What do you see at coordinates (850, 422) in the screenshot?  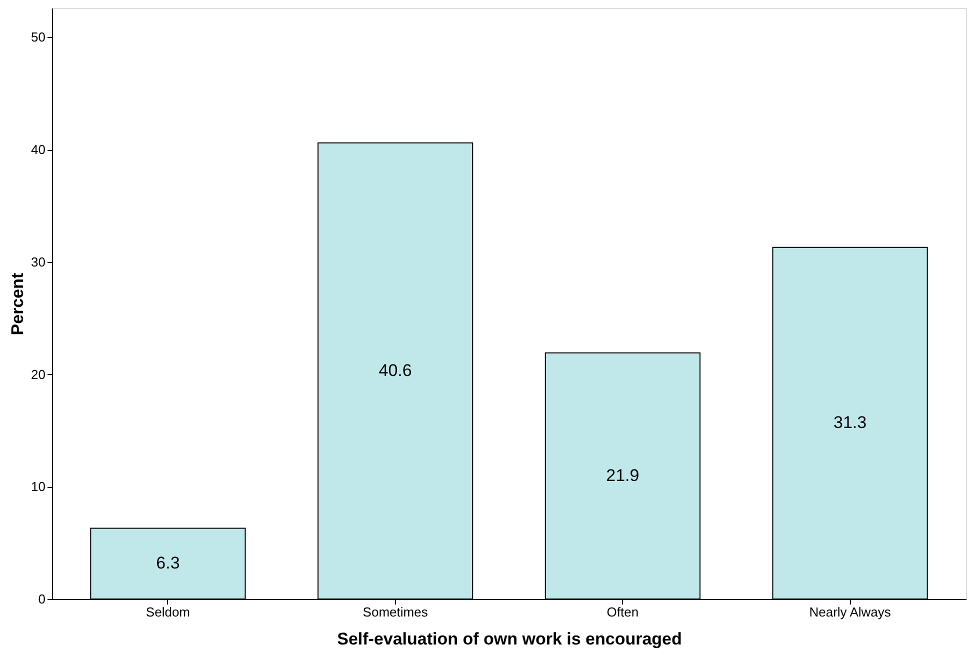 I see `data-label: 31.3` at bounding box center [850, 422].